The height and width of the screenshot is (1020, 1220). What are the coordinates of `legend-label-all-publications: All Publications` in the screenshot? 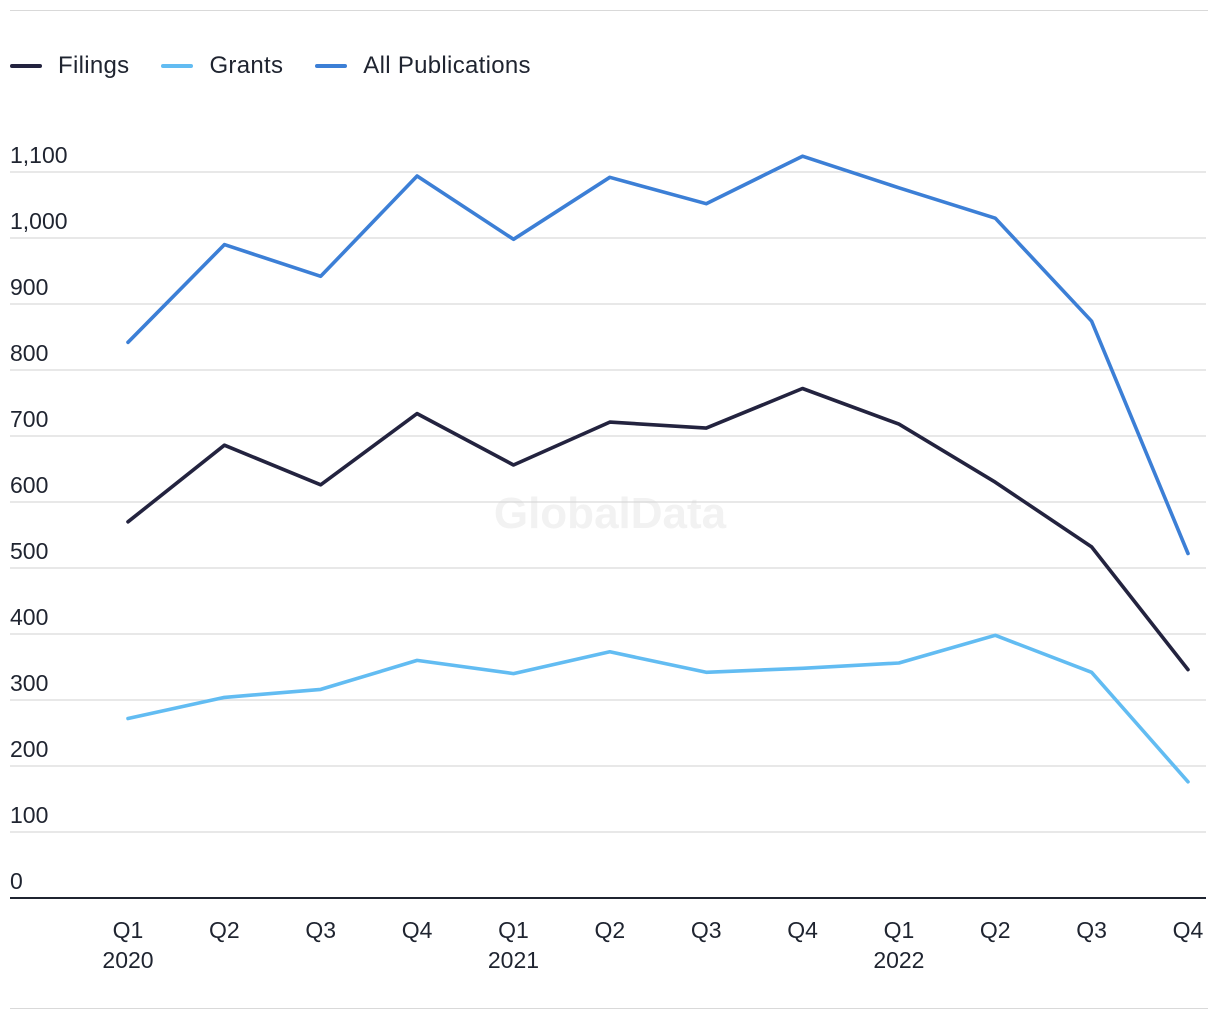 It's located at (447, 65).